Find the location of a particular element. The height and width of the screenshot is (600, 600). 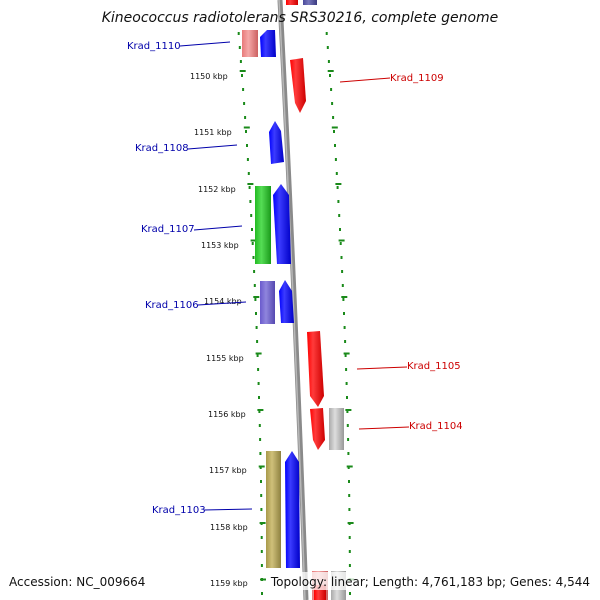

gene-feature-olive is located at coordinates (273, 509).